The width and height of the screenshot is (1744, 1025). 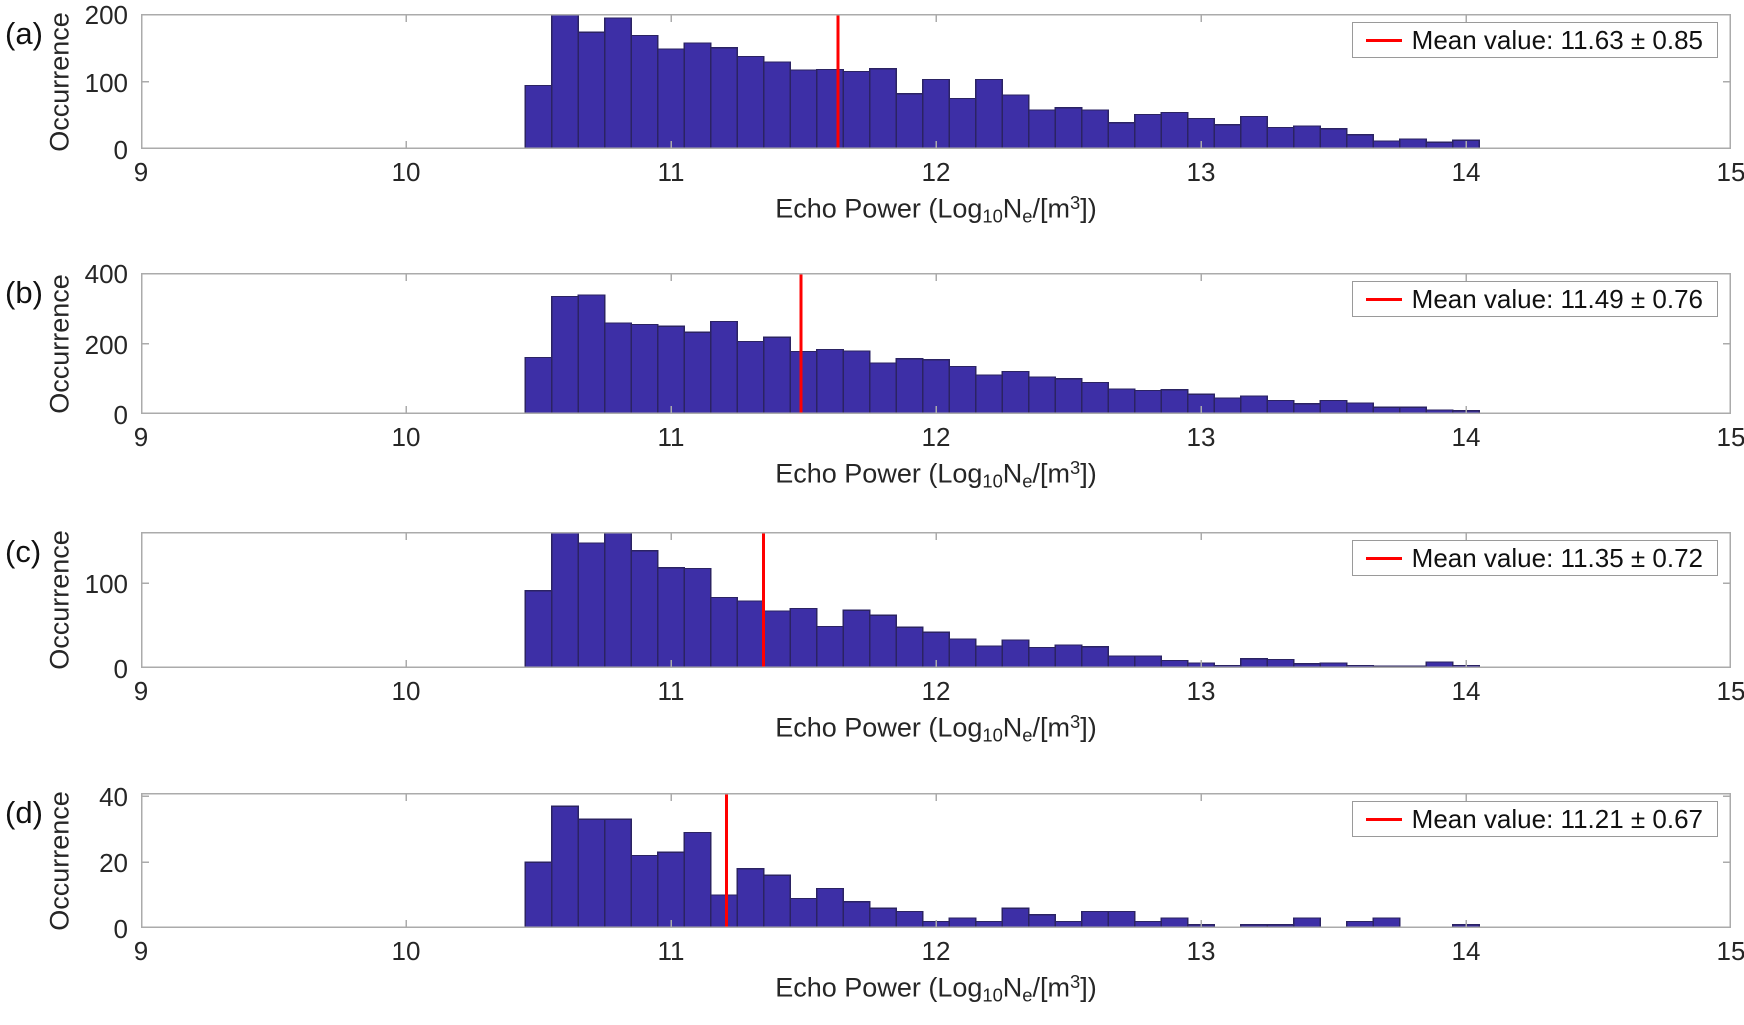 What do you see at coordinates (1027, 735) in the screenshot?
I see `x-axis-label-part: e` at bounding box center [1027, 735].